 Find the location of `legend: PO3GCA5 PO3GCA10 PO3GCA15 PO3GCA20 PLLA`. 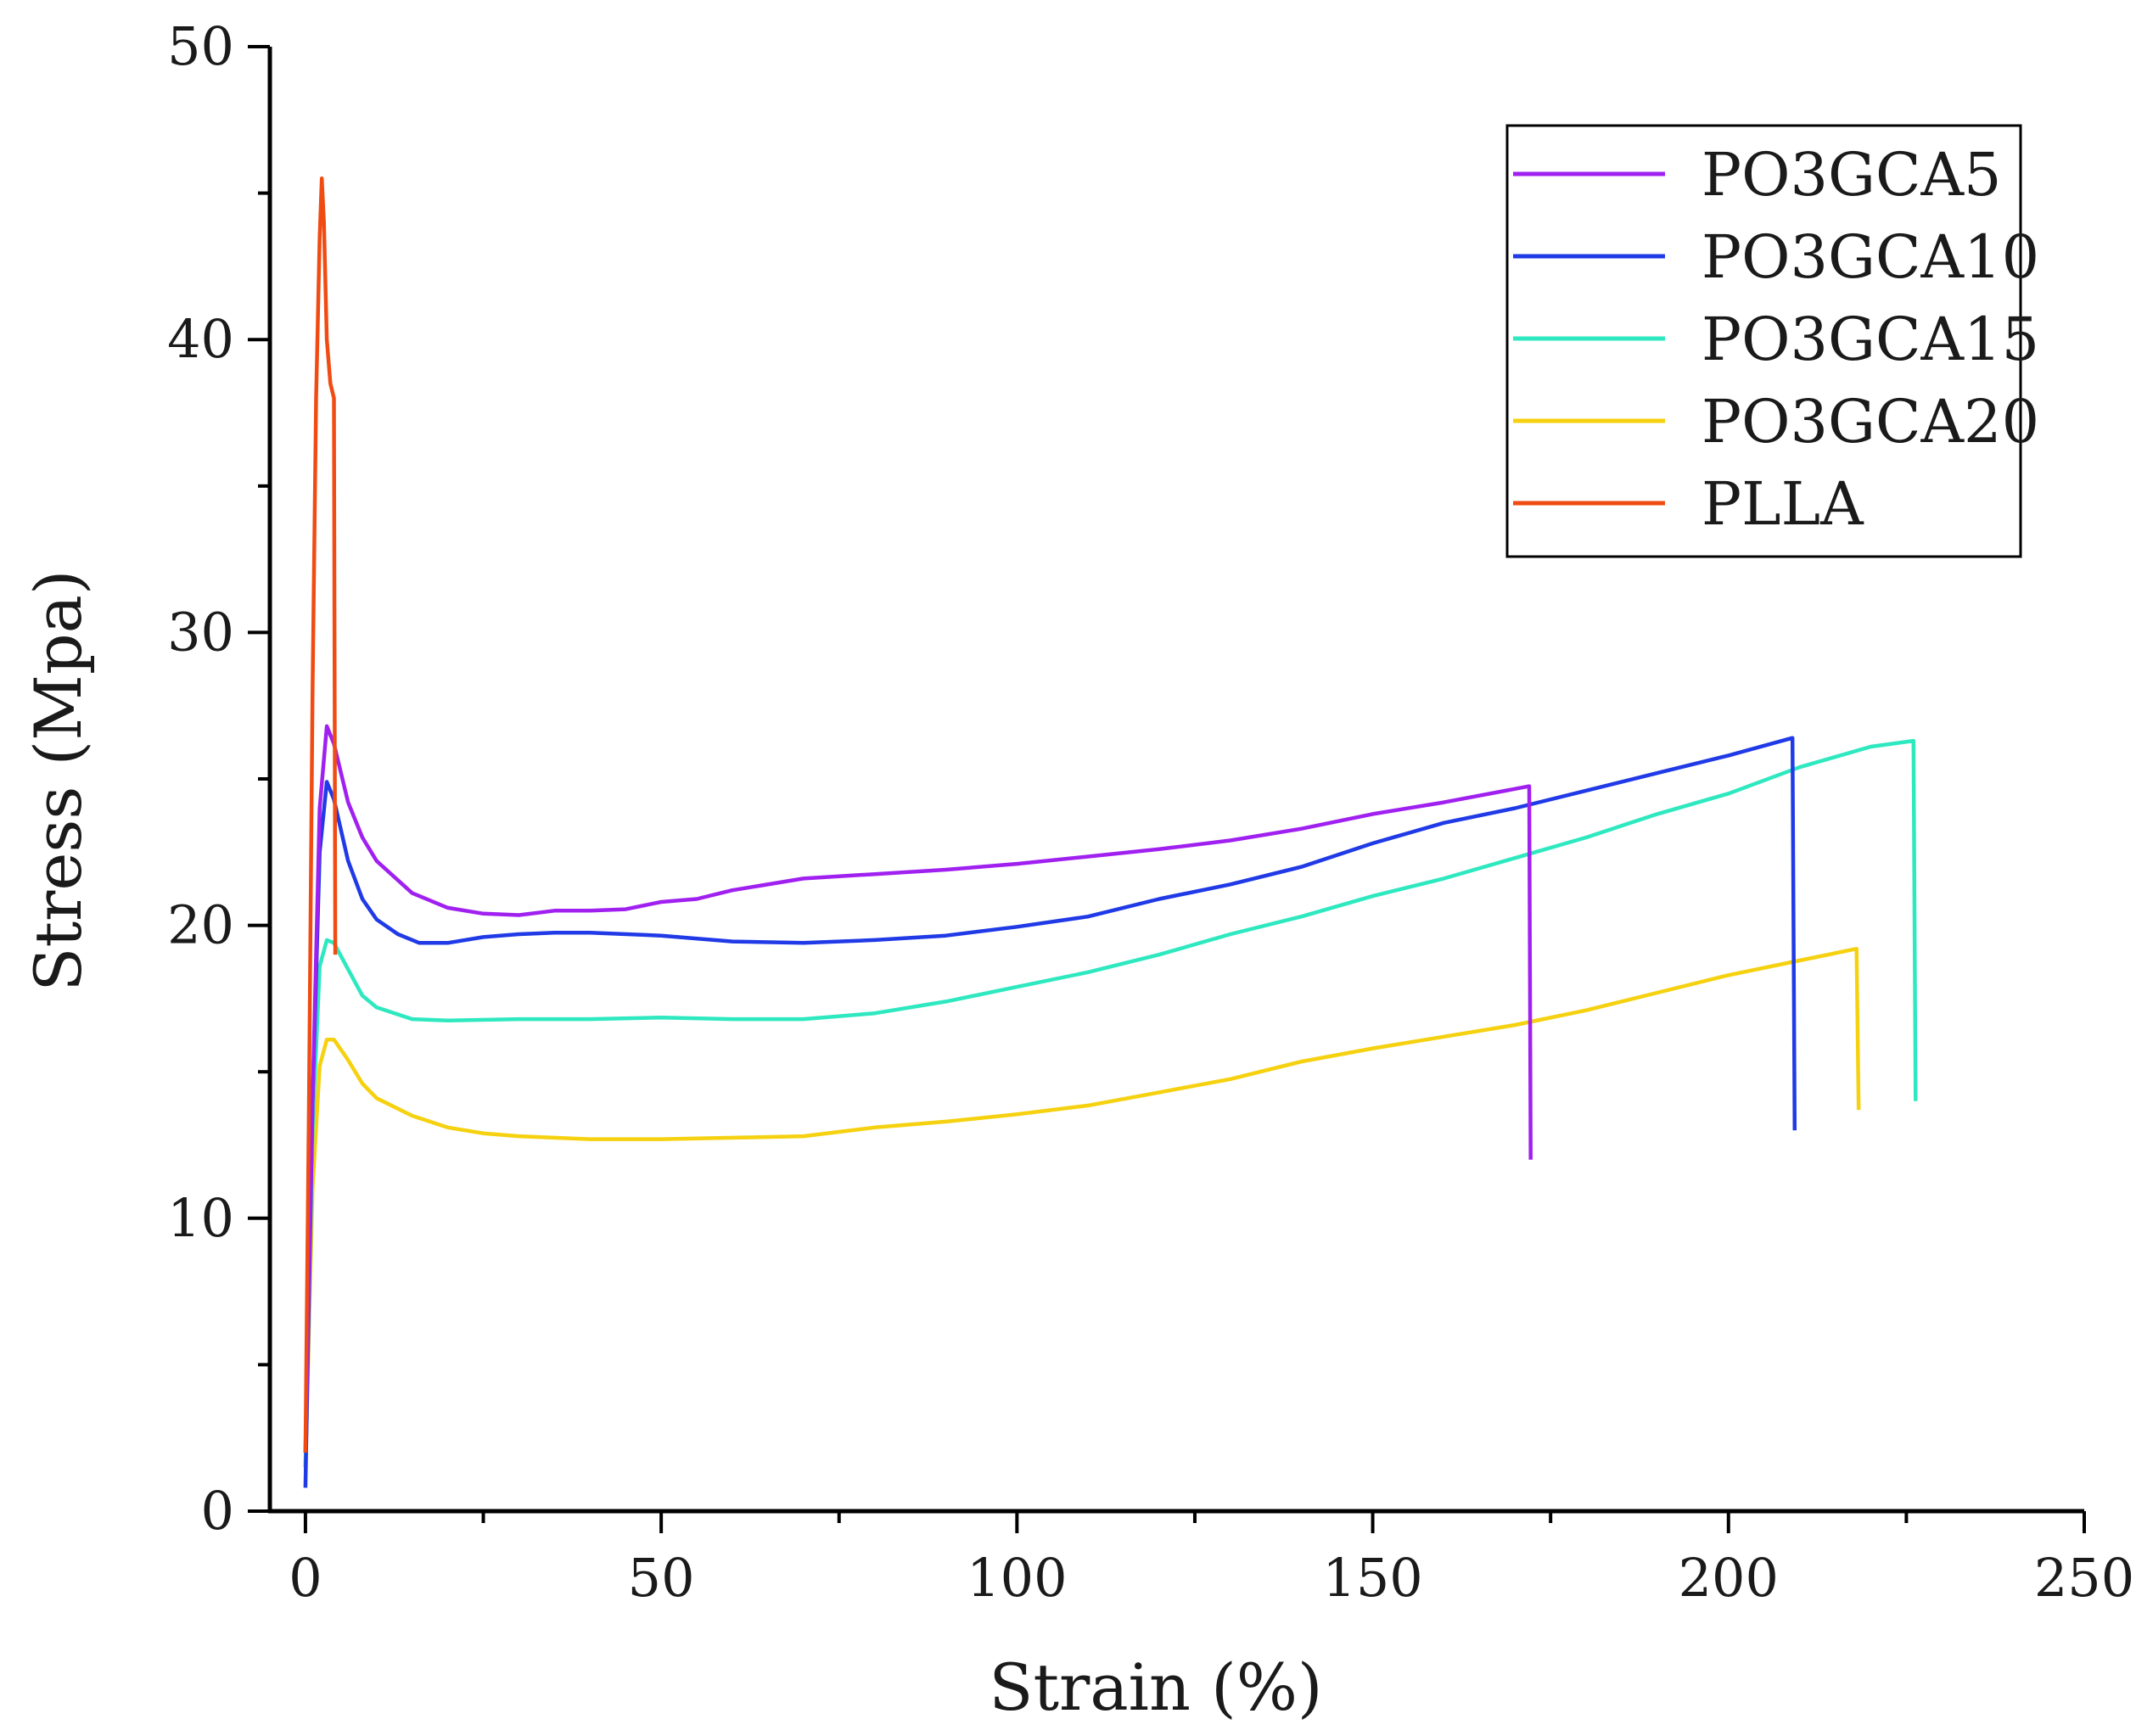

legend: PO3GCA5 PO3GCA10 PO3GCA15 PO3GCA20 PLLA is located at coordinates (1772, 341).